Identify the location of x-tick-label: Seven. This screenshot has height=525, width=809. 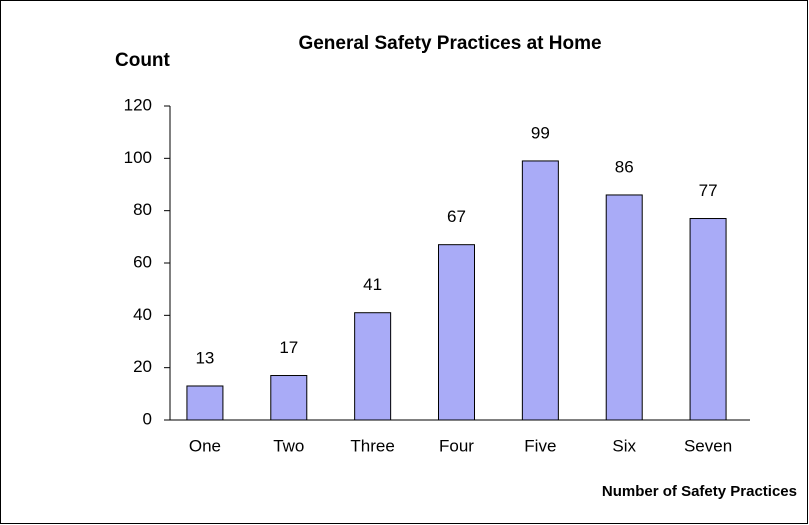
(708, 445).